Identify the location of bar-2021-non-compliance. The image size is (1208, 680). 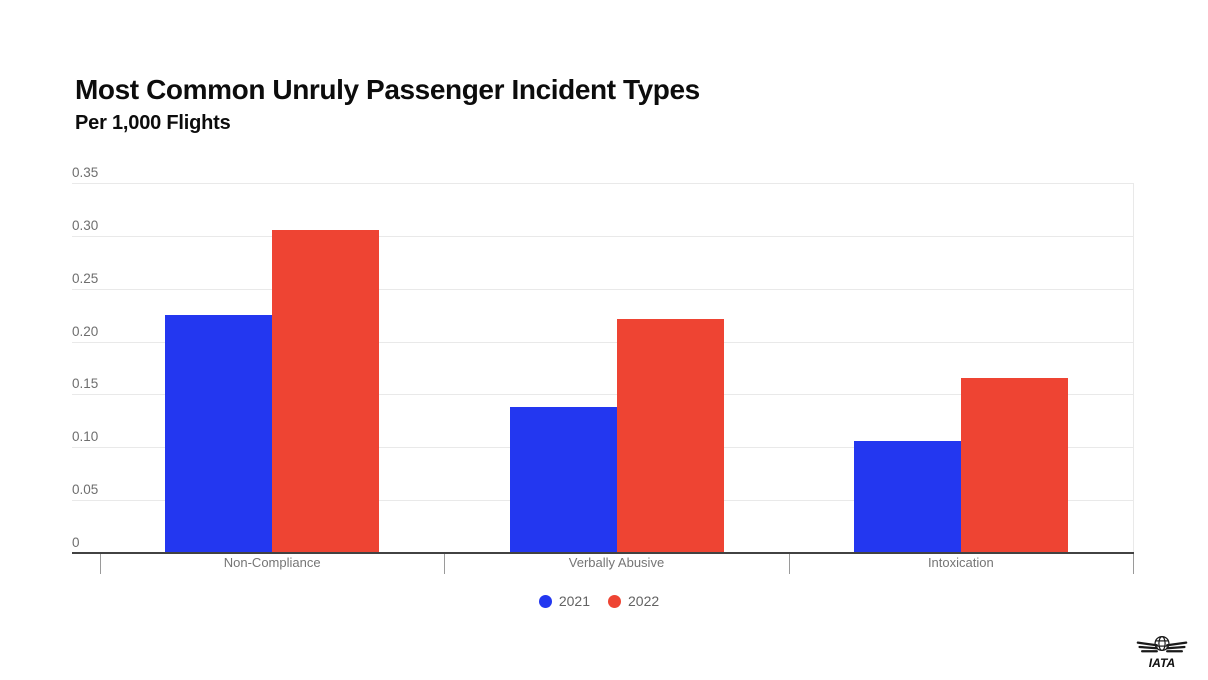
(219, 434).